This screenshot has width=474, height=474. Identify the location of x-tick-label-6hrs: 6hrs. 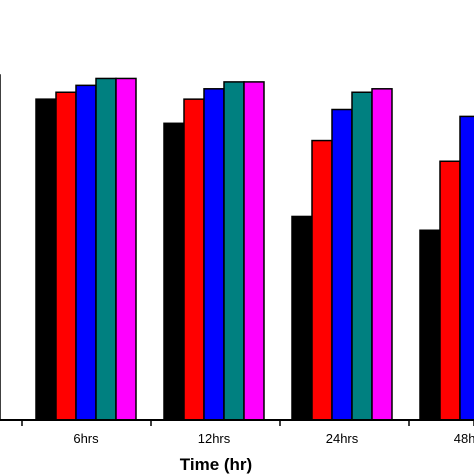
(86, 438).